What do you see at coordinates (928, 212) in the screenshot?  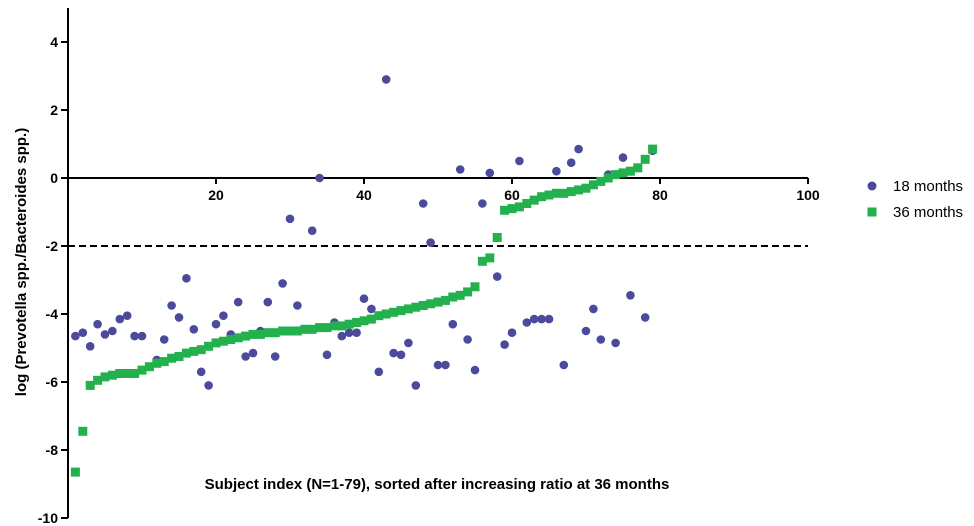 I see `legend-label: 36 months` at bounding box center [928, 212].